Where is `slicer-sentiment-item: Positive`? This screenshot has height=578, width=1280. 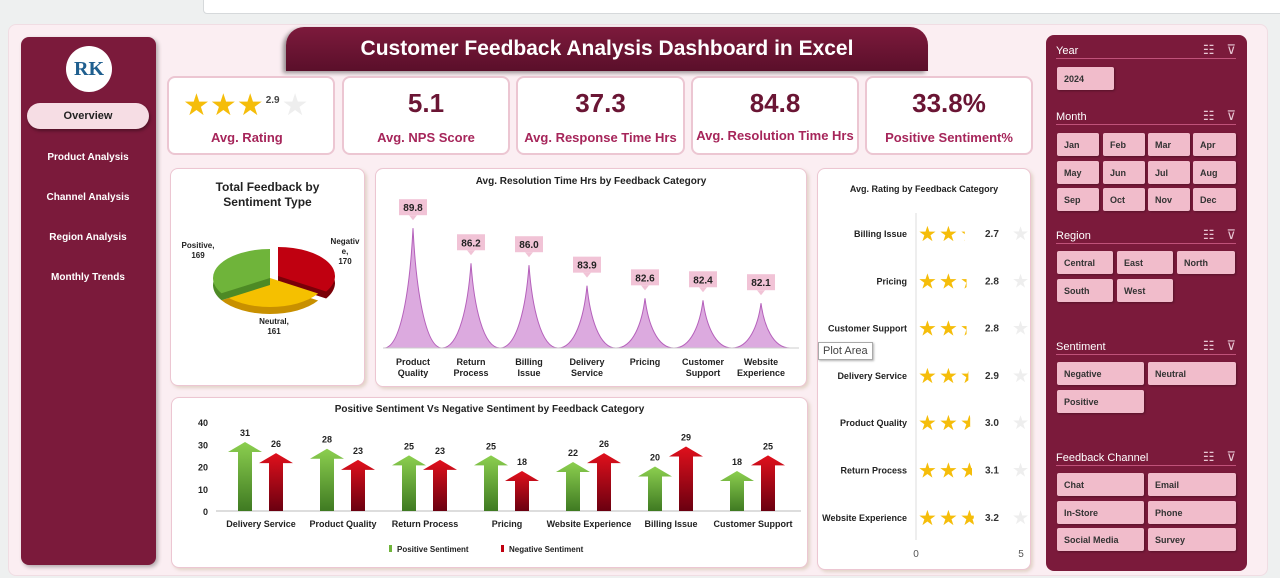
slicer-sentiment-item: Positive is located at coordinates (1100, 401).